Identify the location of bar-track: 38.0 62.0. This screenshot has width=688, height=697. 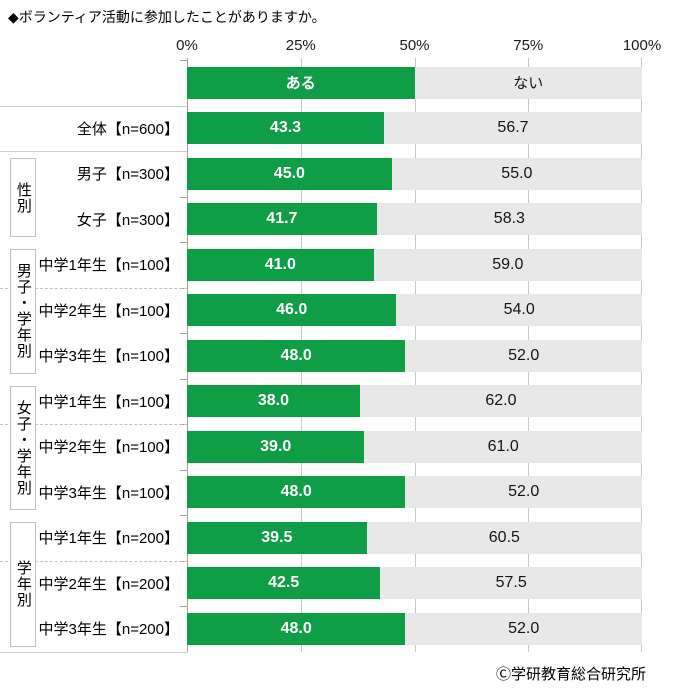
(414, 401).